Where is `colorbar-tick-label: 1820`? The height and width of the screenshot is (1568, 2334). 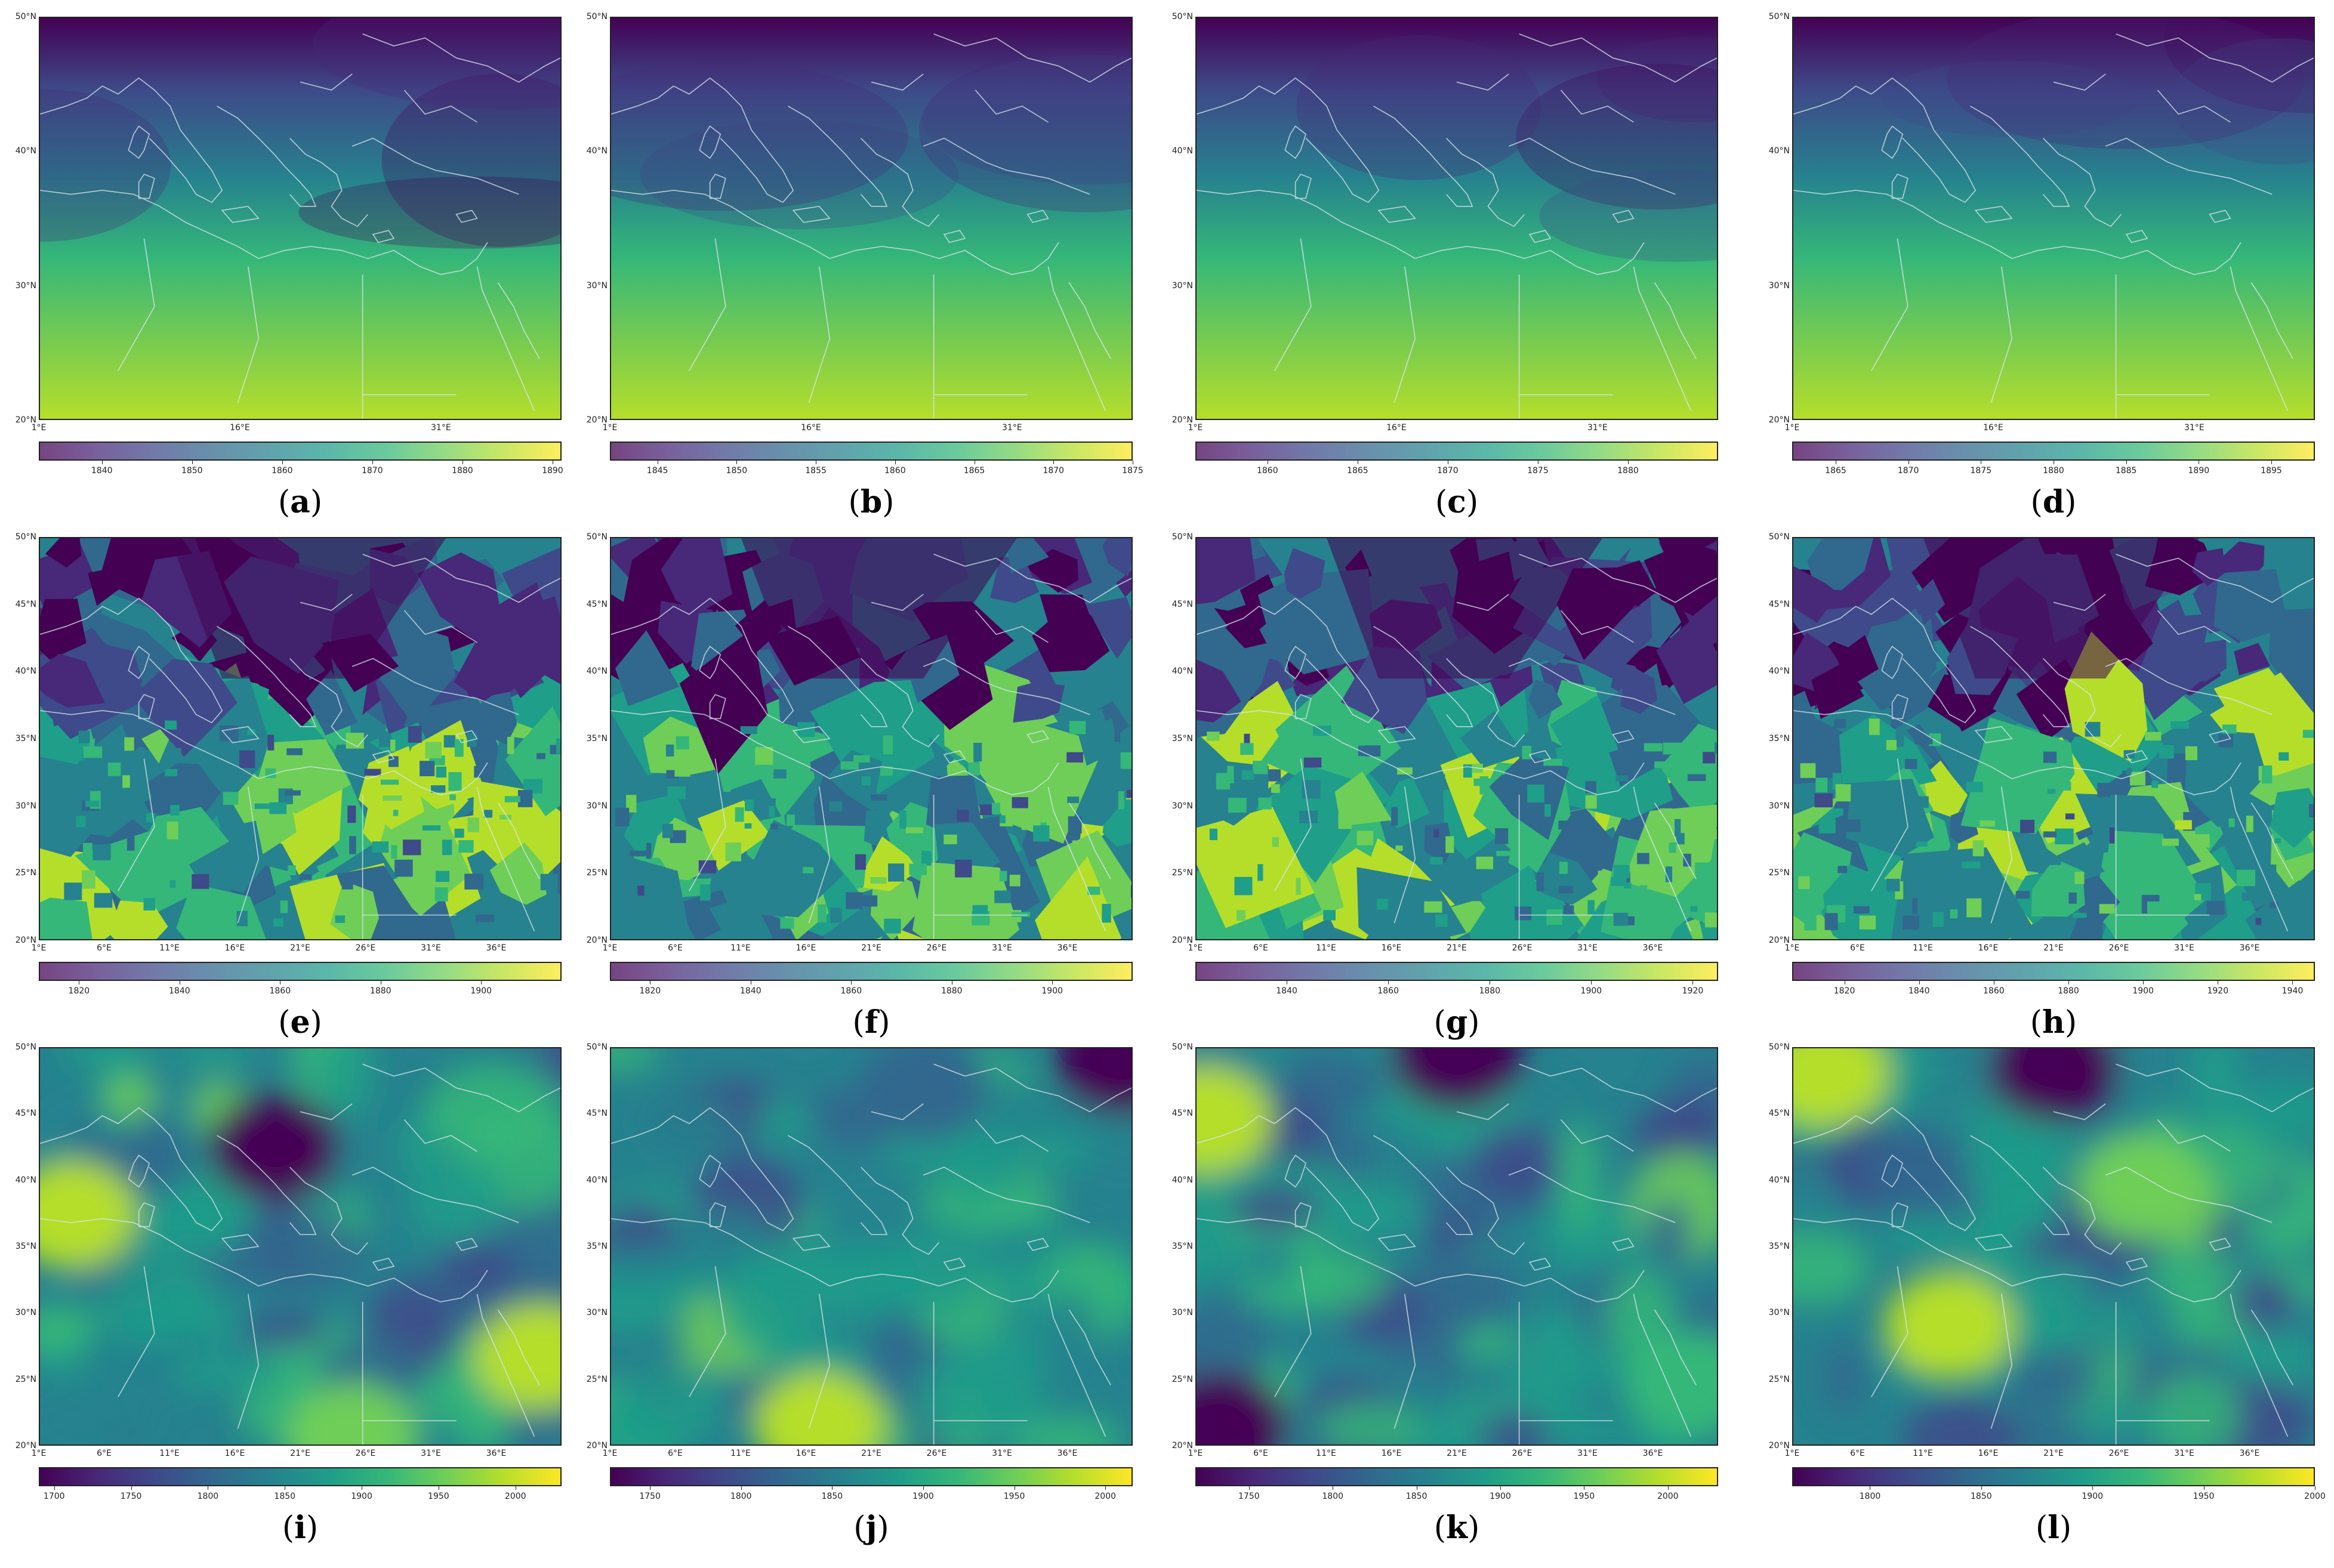 colorbar-tick-label: 1820 is located at coordinates (1844, 991).